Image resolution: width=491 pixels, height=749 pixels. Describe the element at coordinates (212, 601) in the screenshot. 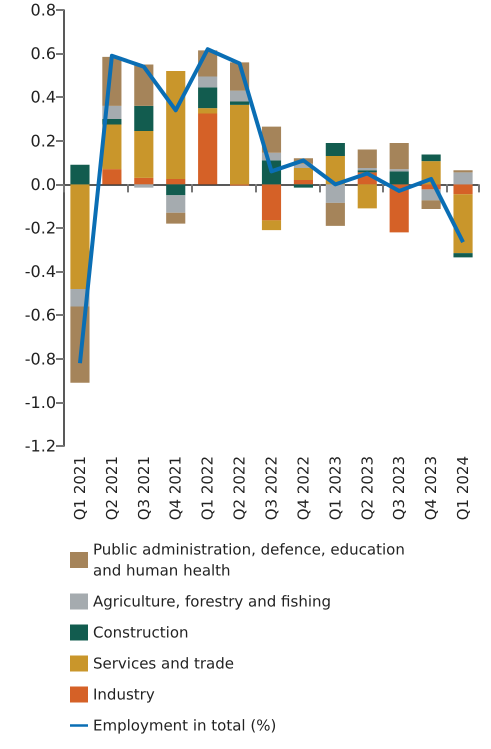

I see `legend-label: Agriculture, forestry and fishing` at that location.